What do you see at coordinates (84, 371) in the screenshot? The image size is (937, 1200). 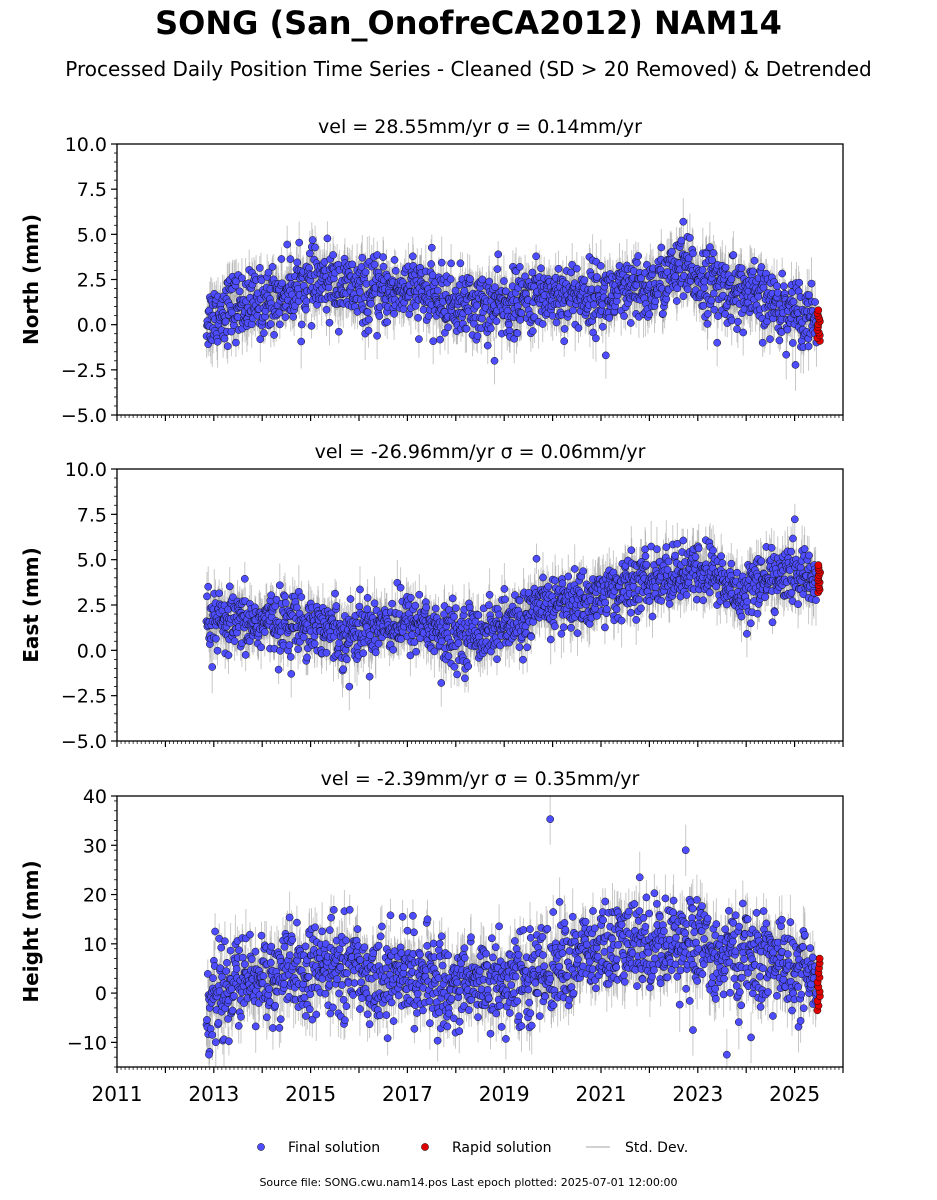 I see `y-tick-label: −2.5` at bounding box center [84, 371].